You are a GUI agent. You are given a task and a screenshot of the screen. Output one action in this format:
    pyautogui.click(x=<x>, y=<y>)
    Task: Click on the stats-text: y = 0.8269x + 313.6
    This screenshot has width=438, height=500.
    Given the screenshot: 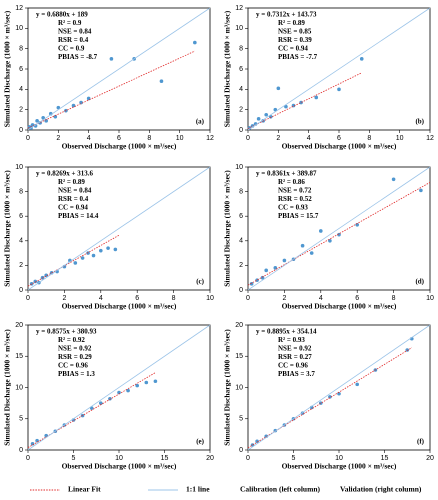 What is the action you would take?
    pyautogui.click(x=64, y=174)
    